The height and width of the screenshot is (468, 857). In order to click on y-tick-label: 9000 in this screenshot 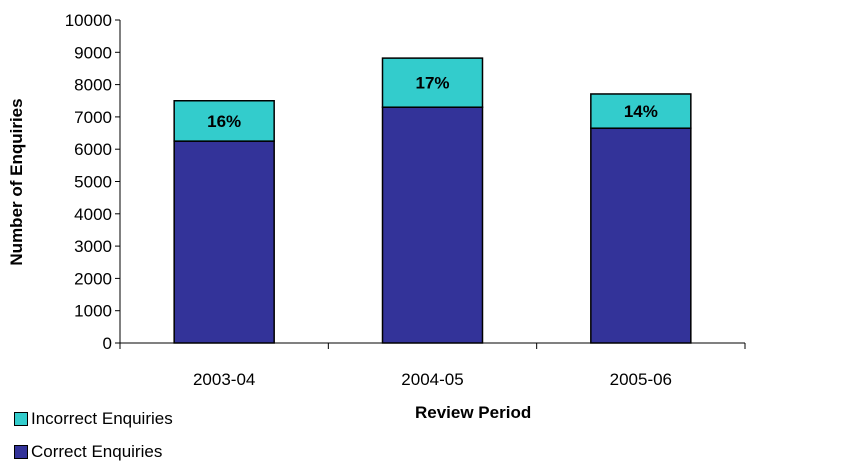, I will do `click(93, 52)`.